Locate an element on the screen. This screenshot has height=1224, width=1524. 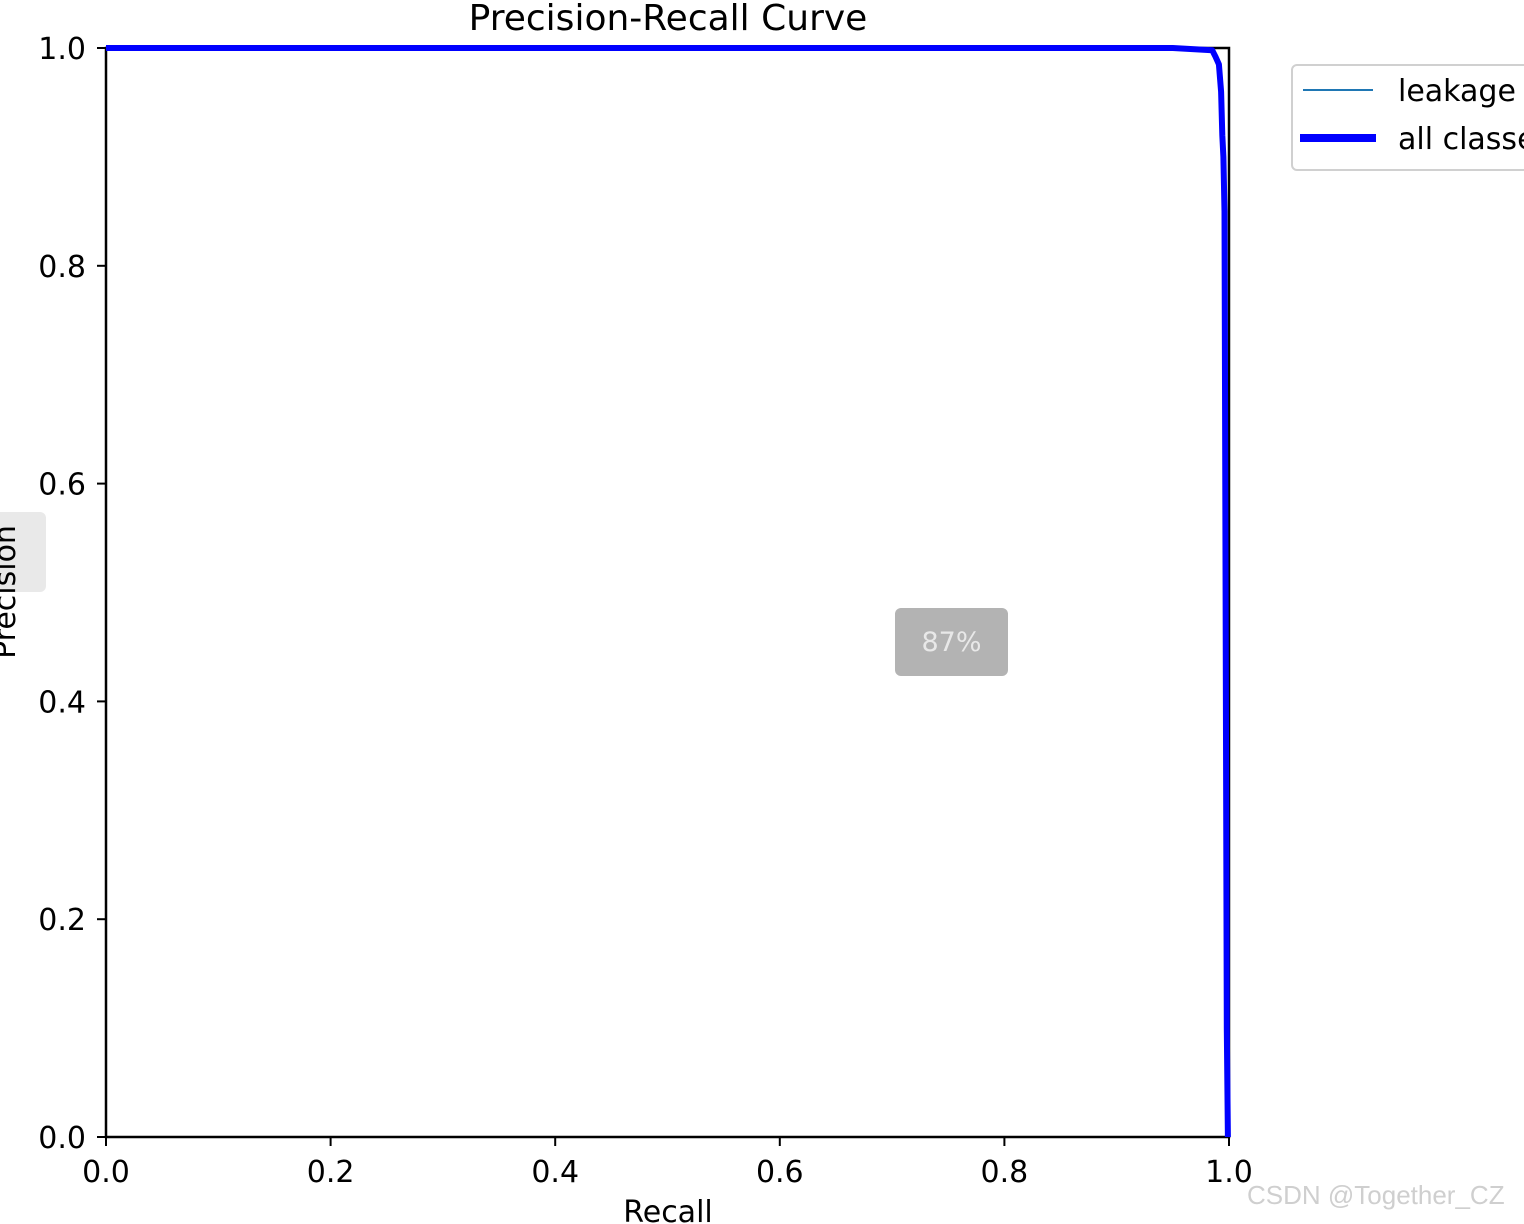
legend: leakage all classes is located at coordinates (1407, 117).